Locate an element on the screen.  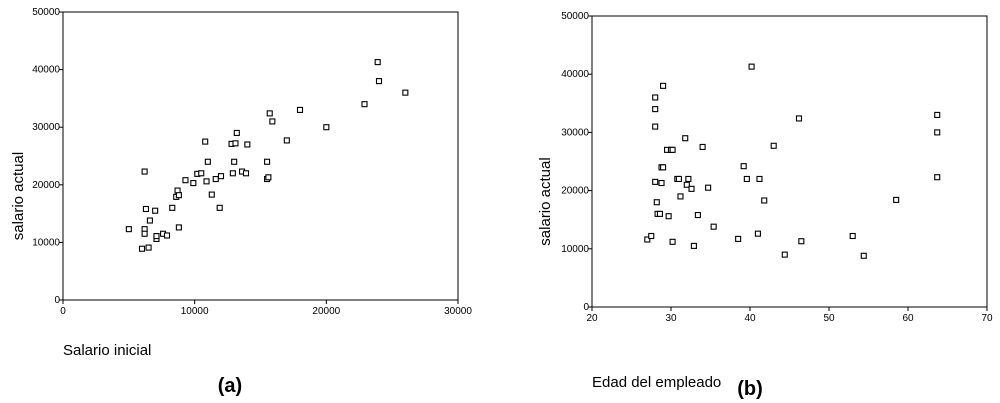
panel-label: (a) is located at coordinates (230, 386).